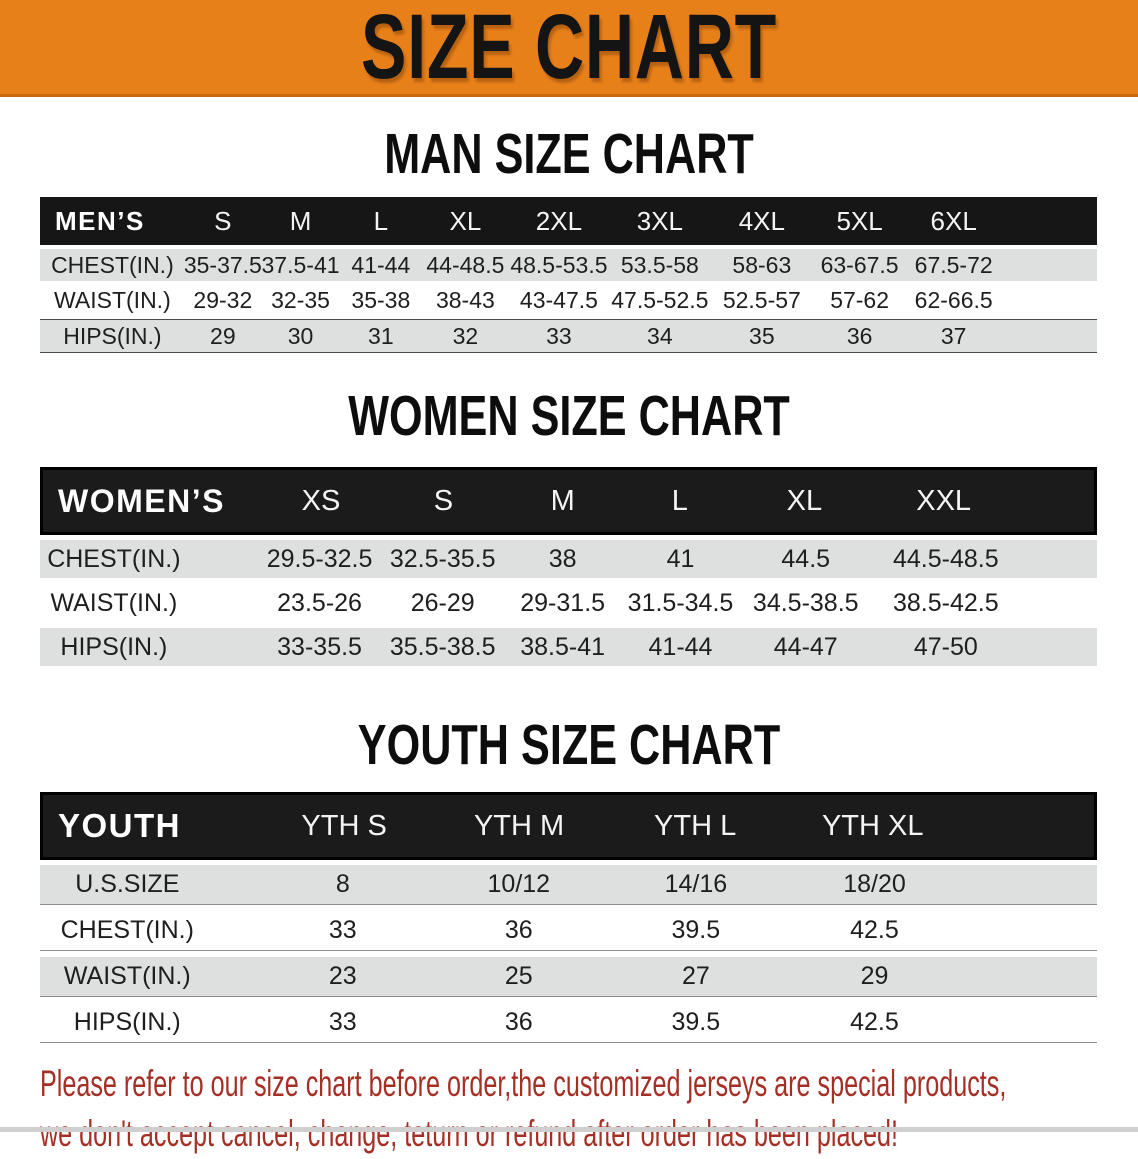 The image size is (1138, 1159). I want to click on size-column-header: YTH M, so click(519, 825).